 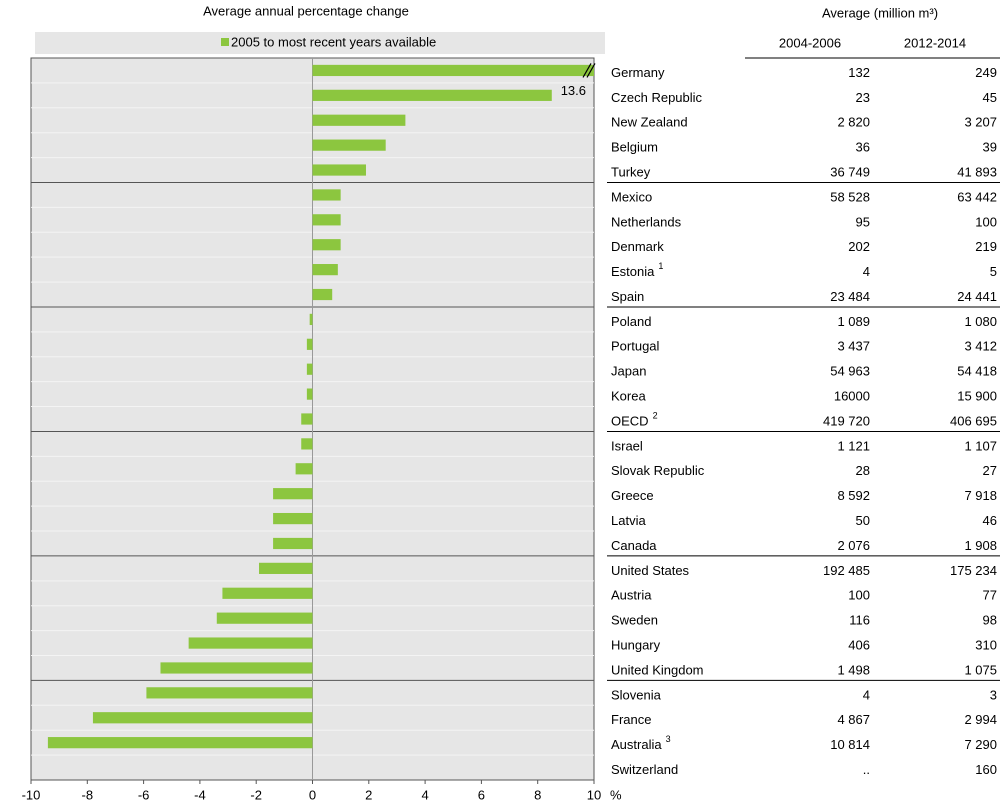 What do you see at coordinates (31, 794) in the screenshot?
I see `x-tick-label: -10` at bounding box center [31, 794].